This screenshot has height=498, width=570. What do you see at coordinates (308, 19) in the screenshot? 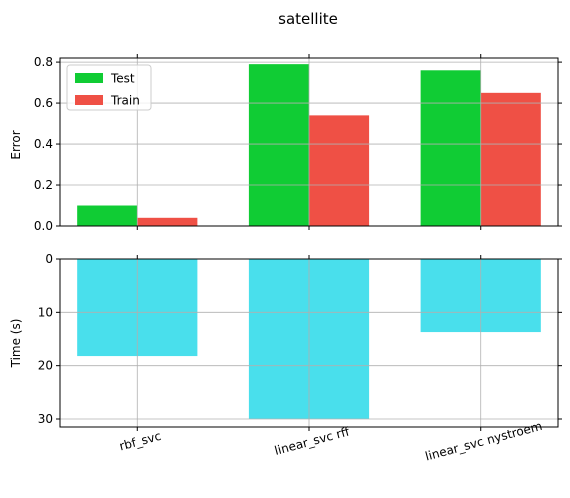
I see `chart-title: satellite` at bounding box center [308, 19].